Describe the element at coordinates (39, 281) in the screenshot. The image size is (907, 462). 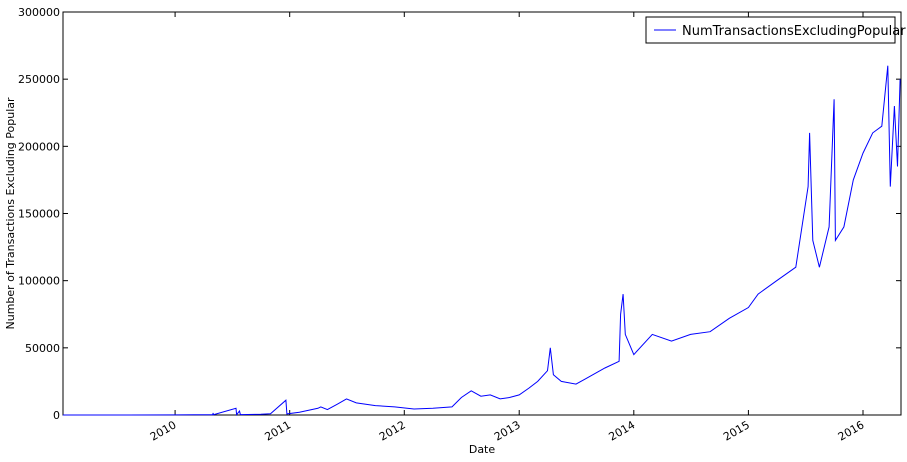
I see `y-tick-label: 100000` at that location.